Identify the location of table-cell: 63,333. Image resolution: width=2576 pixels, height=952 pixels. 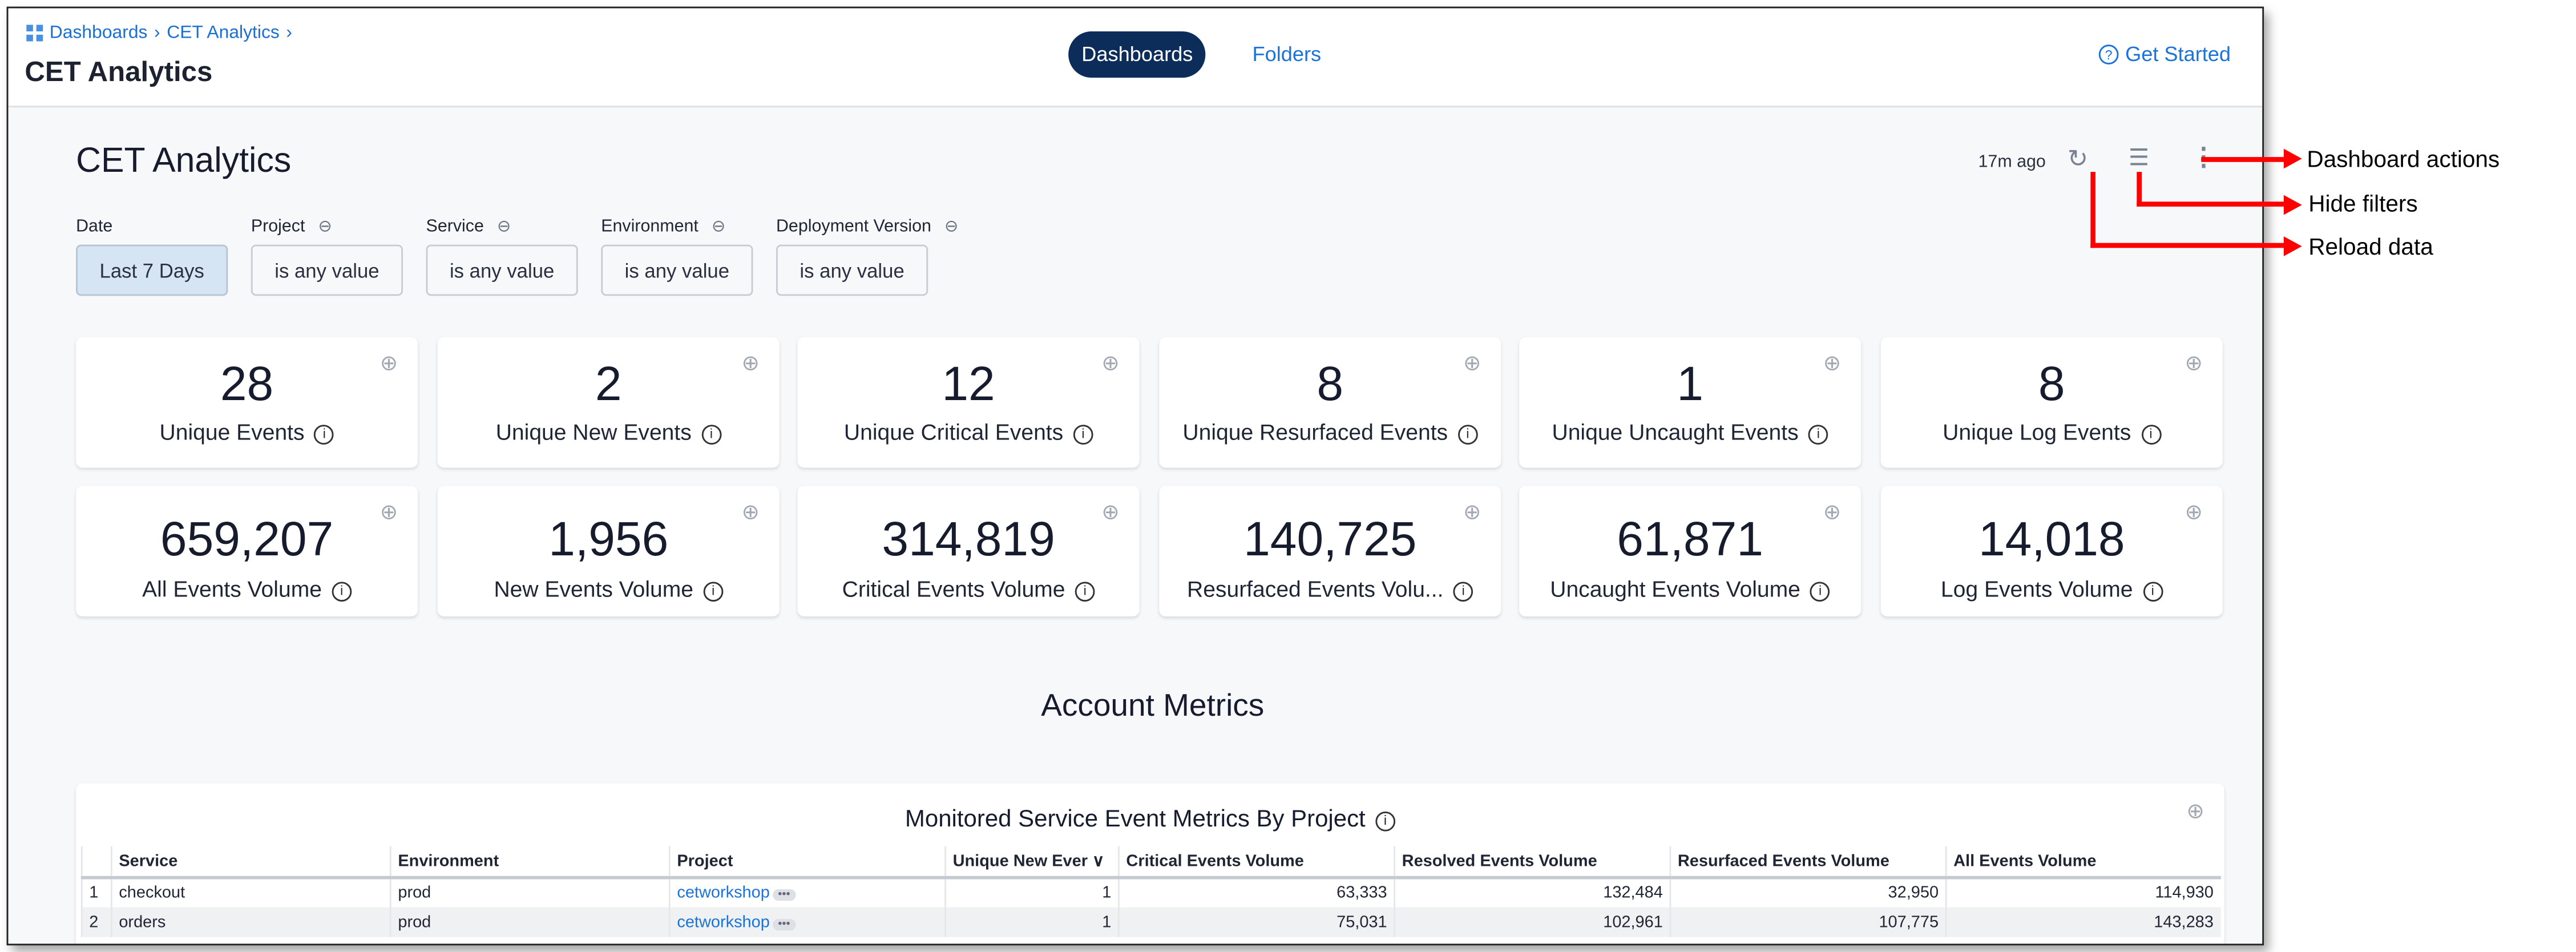
(1256, 892).